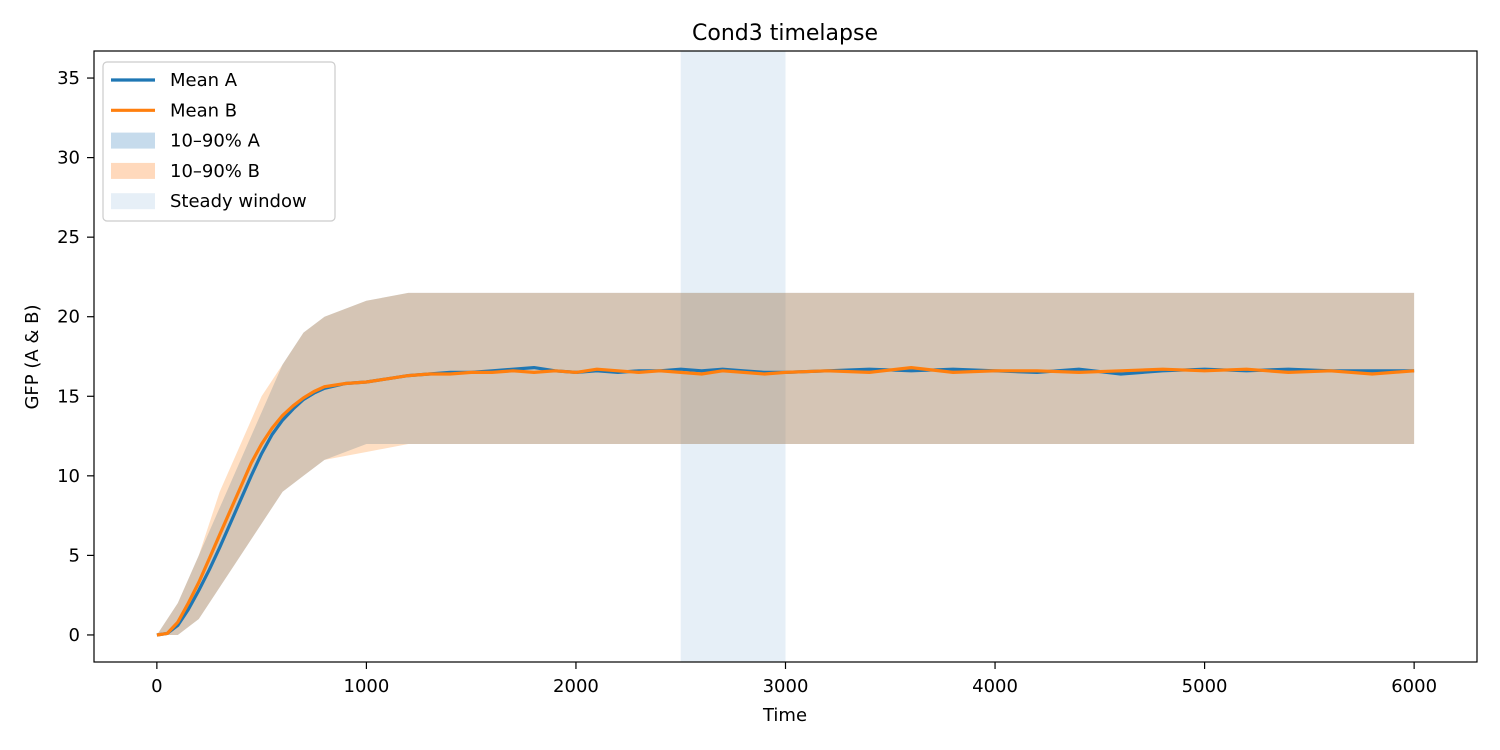 Image resolution: width=1500 pixels, height=750 pixels. Describe the element at coordinates (68, 476) in the screenshot. I see `y-tick-label: 10` at that location.